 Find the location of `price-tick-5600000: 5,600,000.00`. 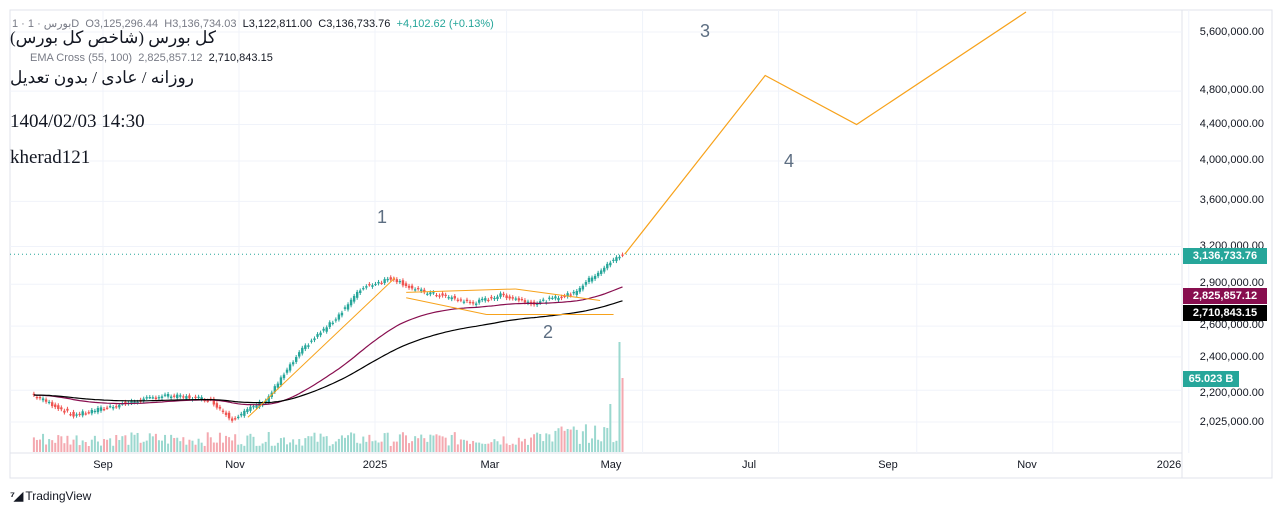

price-tick-5600000: 5,600,000.00 is located at coordinates (1231, 32).